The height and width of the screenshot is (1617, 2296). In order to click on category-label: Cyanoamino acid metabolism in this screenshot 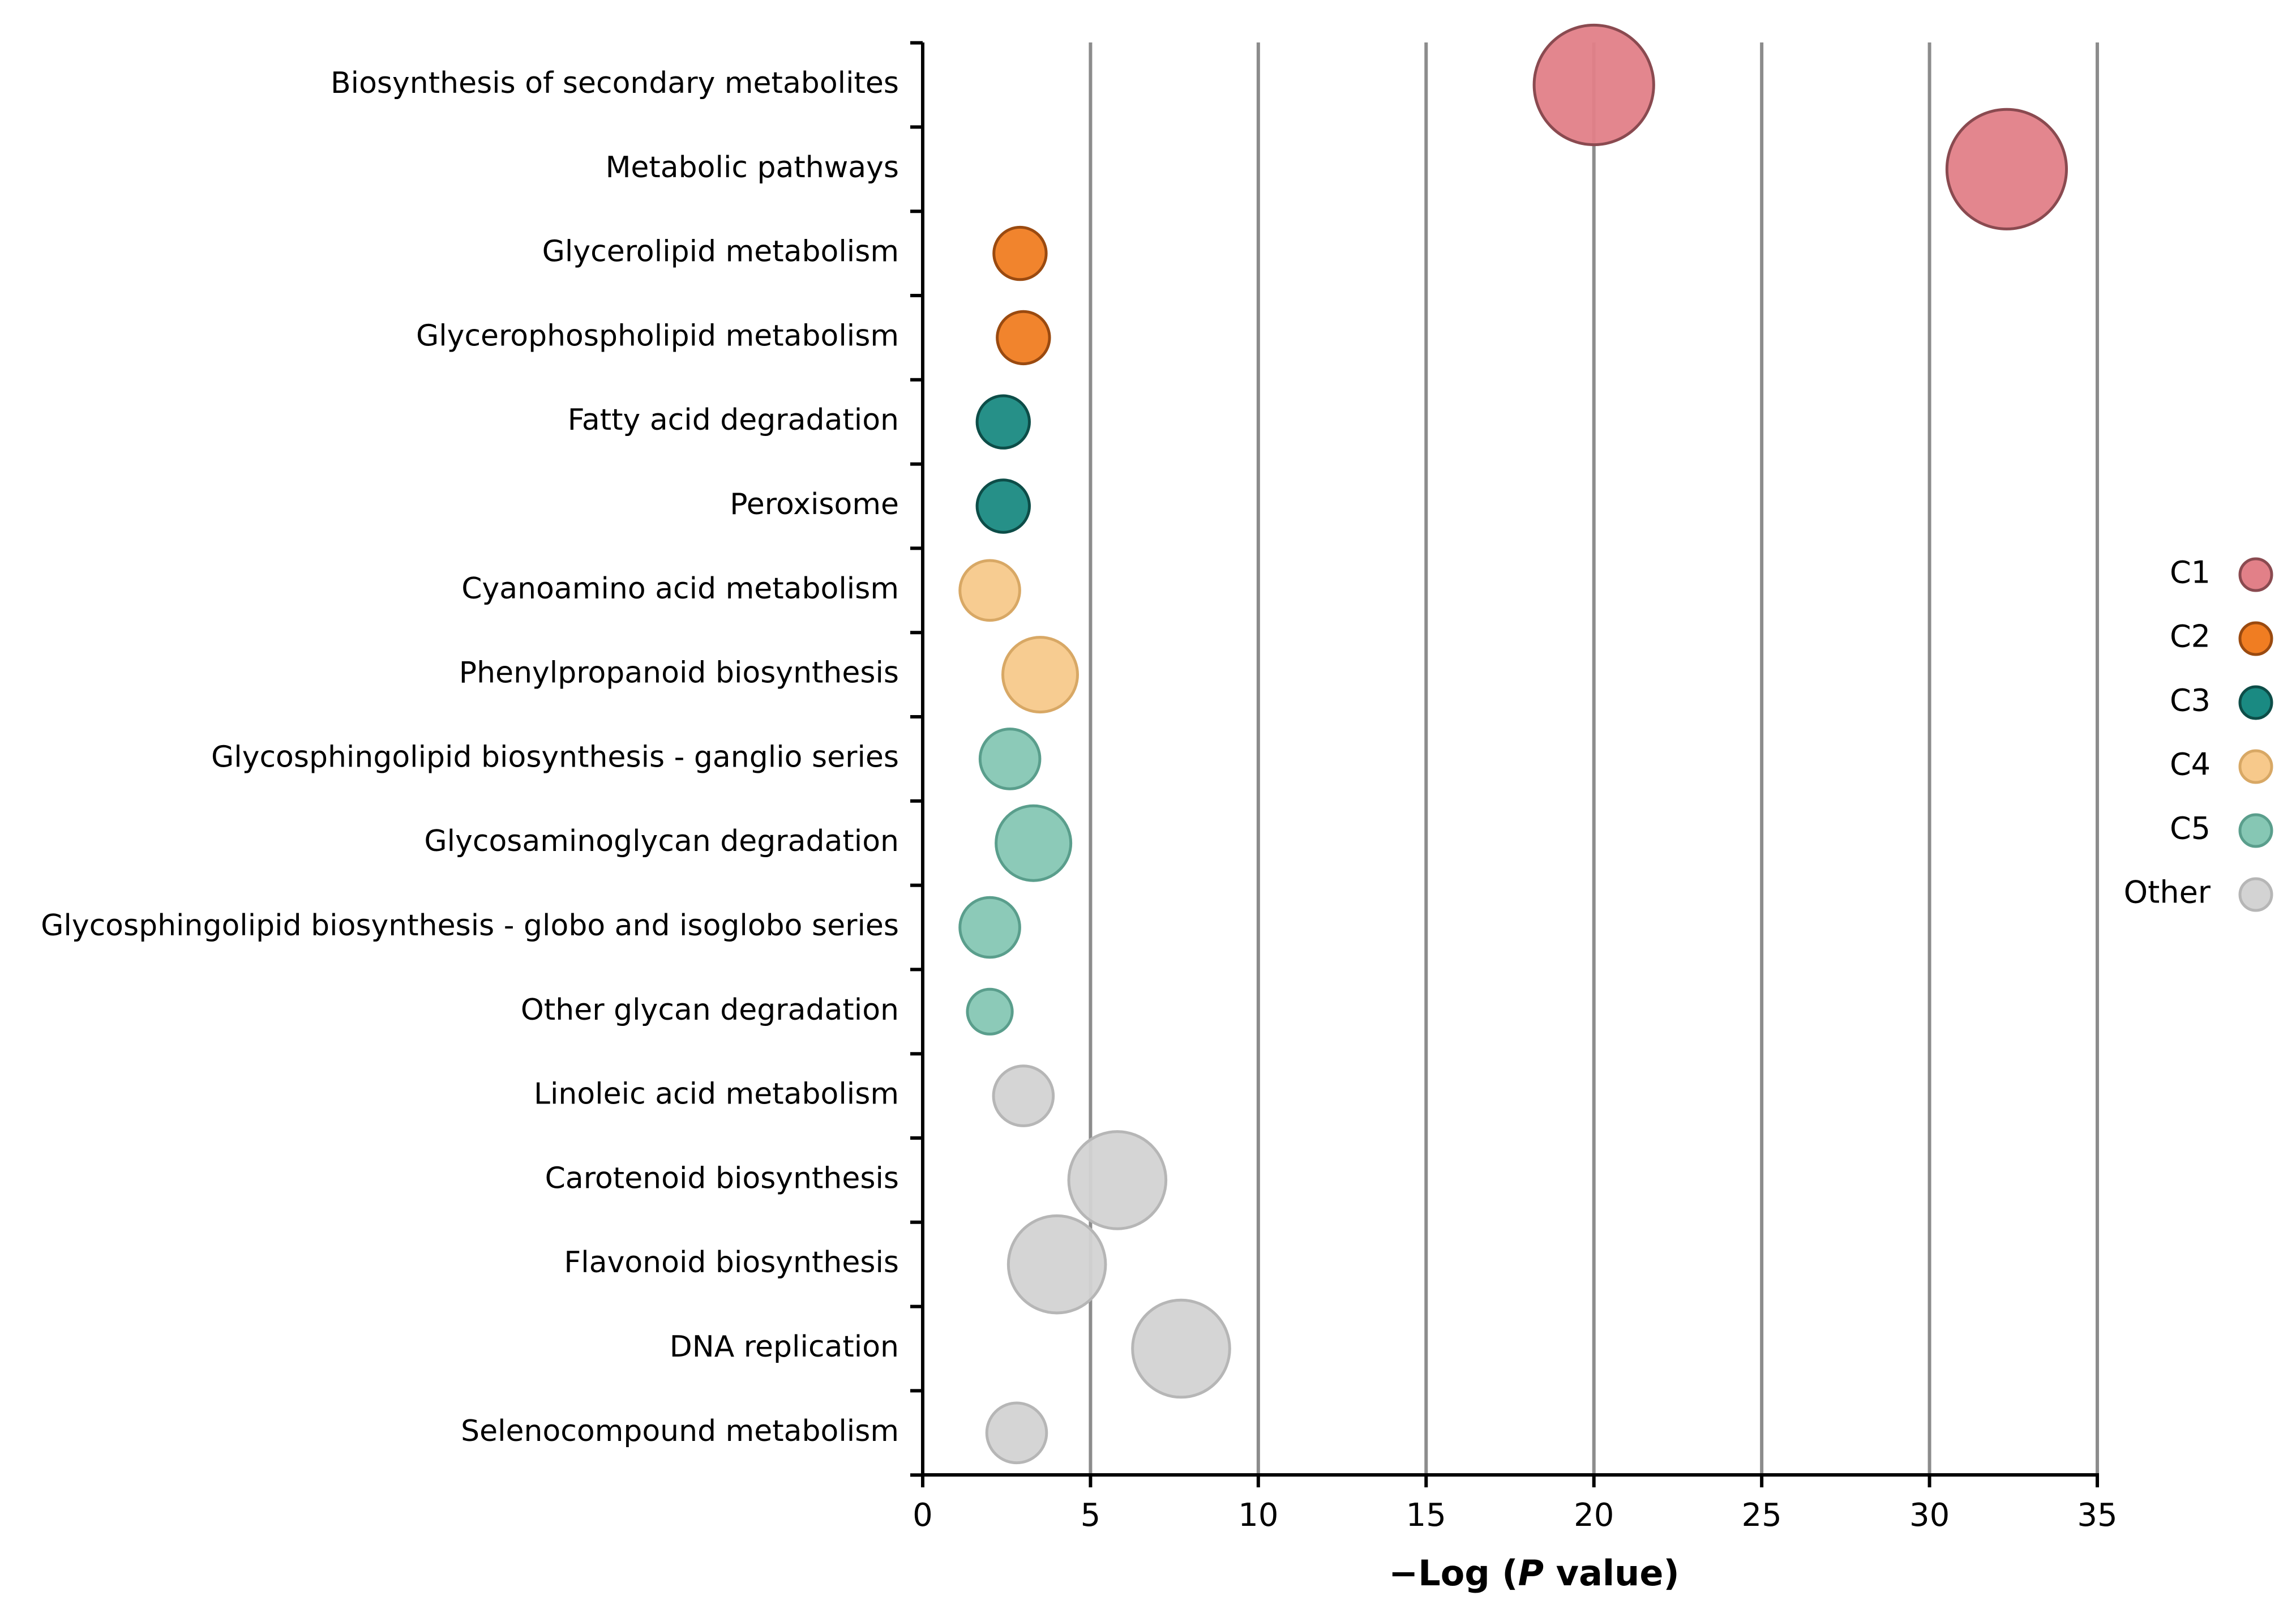, I will do `click(680, 589)`.